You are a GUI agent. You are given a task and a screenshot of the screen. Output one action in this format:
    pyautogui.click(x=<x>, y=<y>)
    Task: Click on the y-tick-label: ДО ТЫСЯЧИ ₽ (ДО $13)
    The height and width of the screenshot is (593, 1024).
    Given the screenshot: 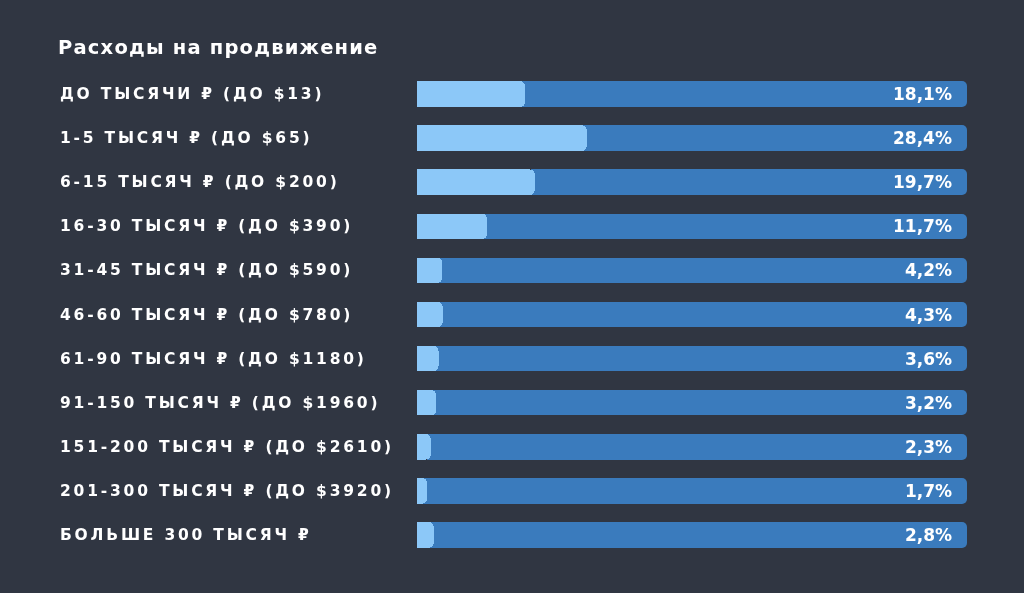 What is the action you would take?
    pyautogui.click(x=192, y=94)
    